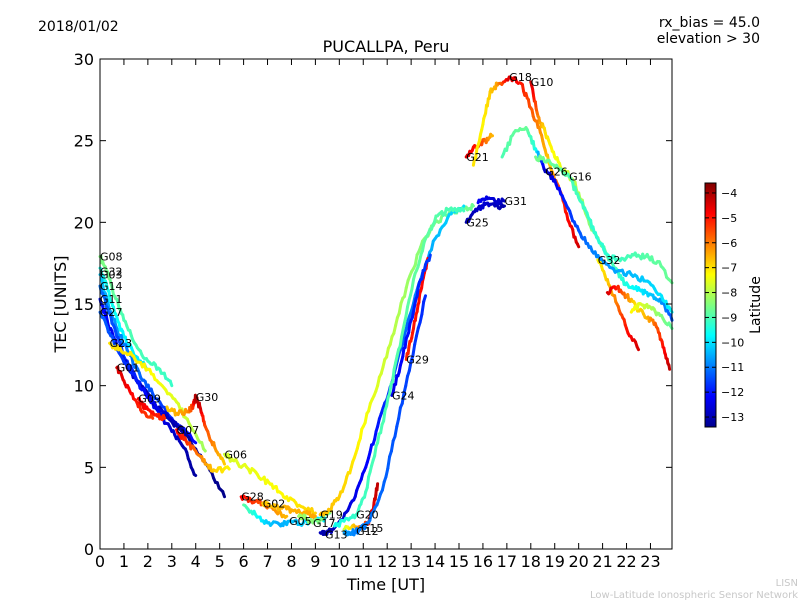 The image size is (800, 600). I want to click on x-tick-label: 15, so click(459, 561).